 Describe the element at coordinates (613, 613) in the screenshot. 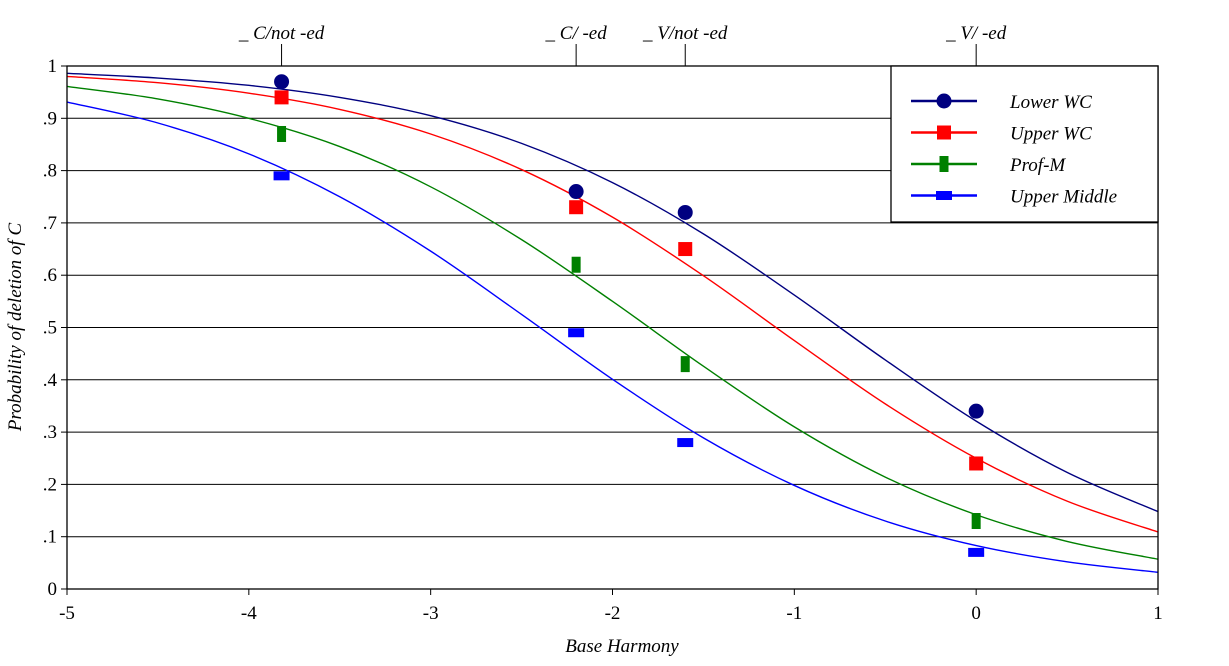

I see `x-tick-label: -2` at that location.